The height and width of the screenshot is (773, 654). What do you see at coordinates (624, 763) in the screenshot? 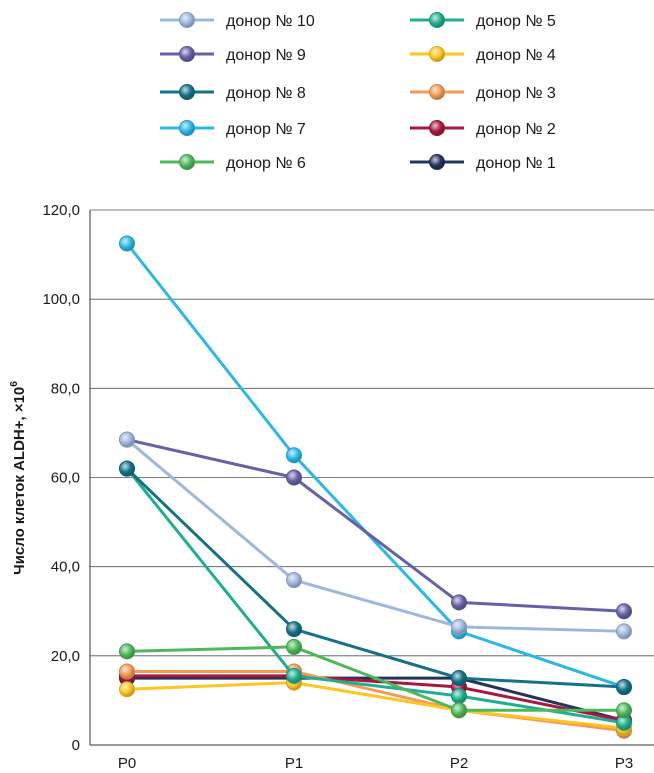
I see `x-tick-label: P3` at bounding box center [624, 763].